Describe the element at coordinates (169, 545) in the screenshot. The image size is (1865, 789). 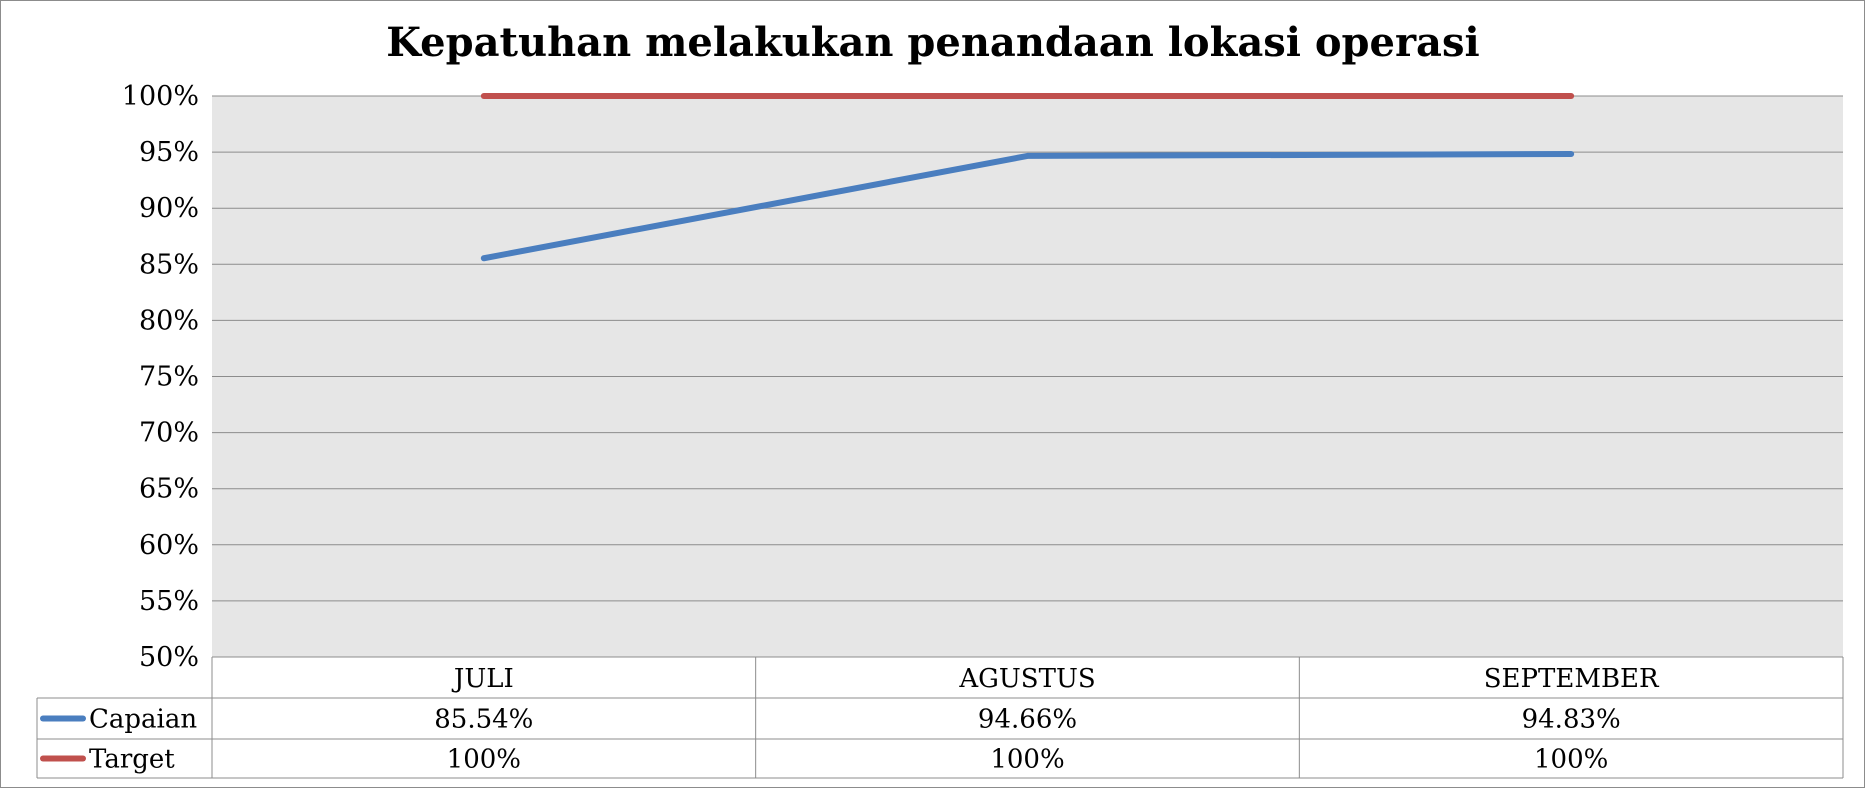
I see `y-tick-label: 60%` at that location.